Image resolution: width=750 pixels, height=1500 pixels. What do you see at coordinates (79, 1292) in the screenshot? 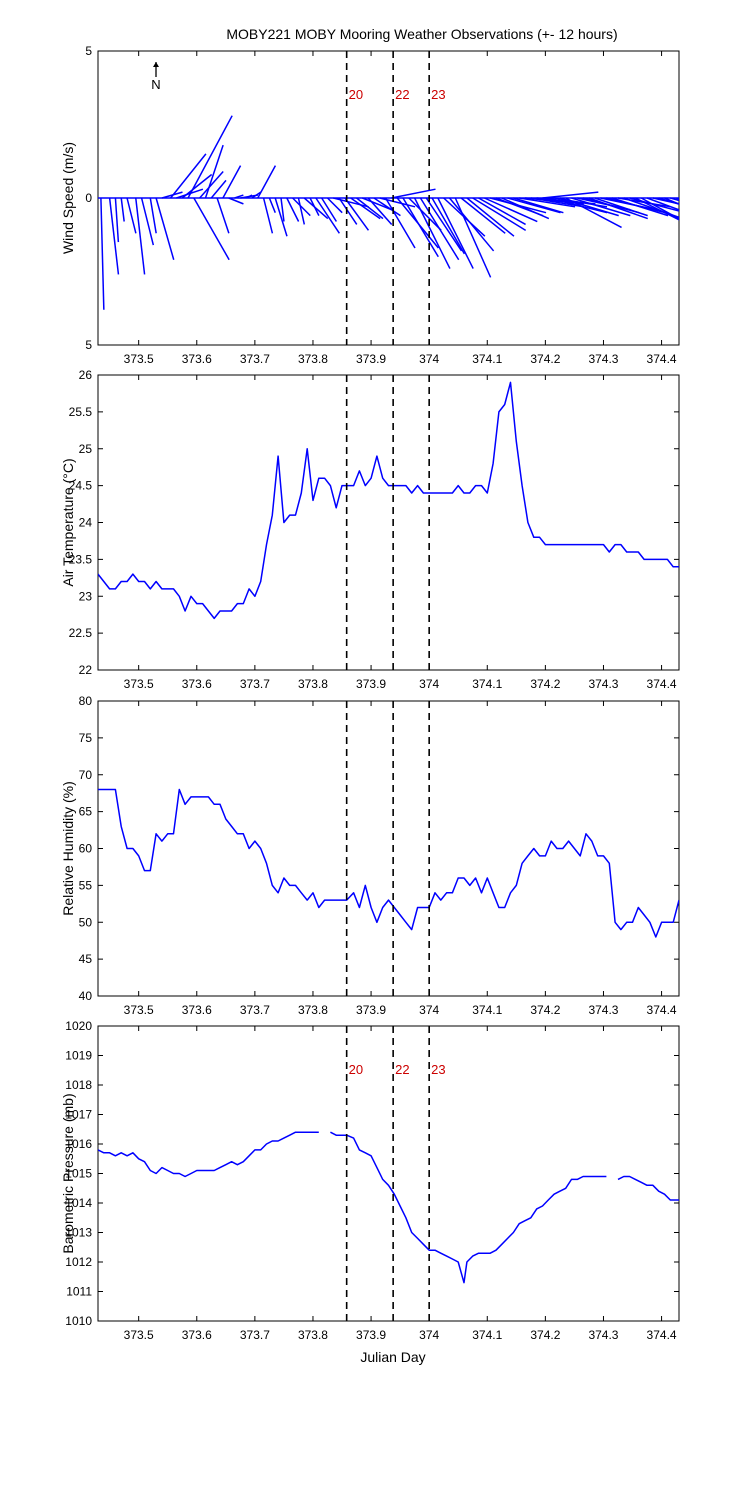
I see `y-tick-label: 1011` at bounding box center [79, 1292].